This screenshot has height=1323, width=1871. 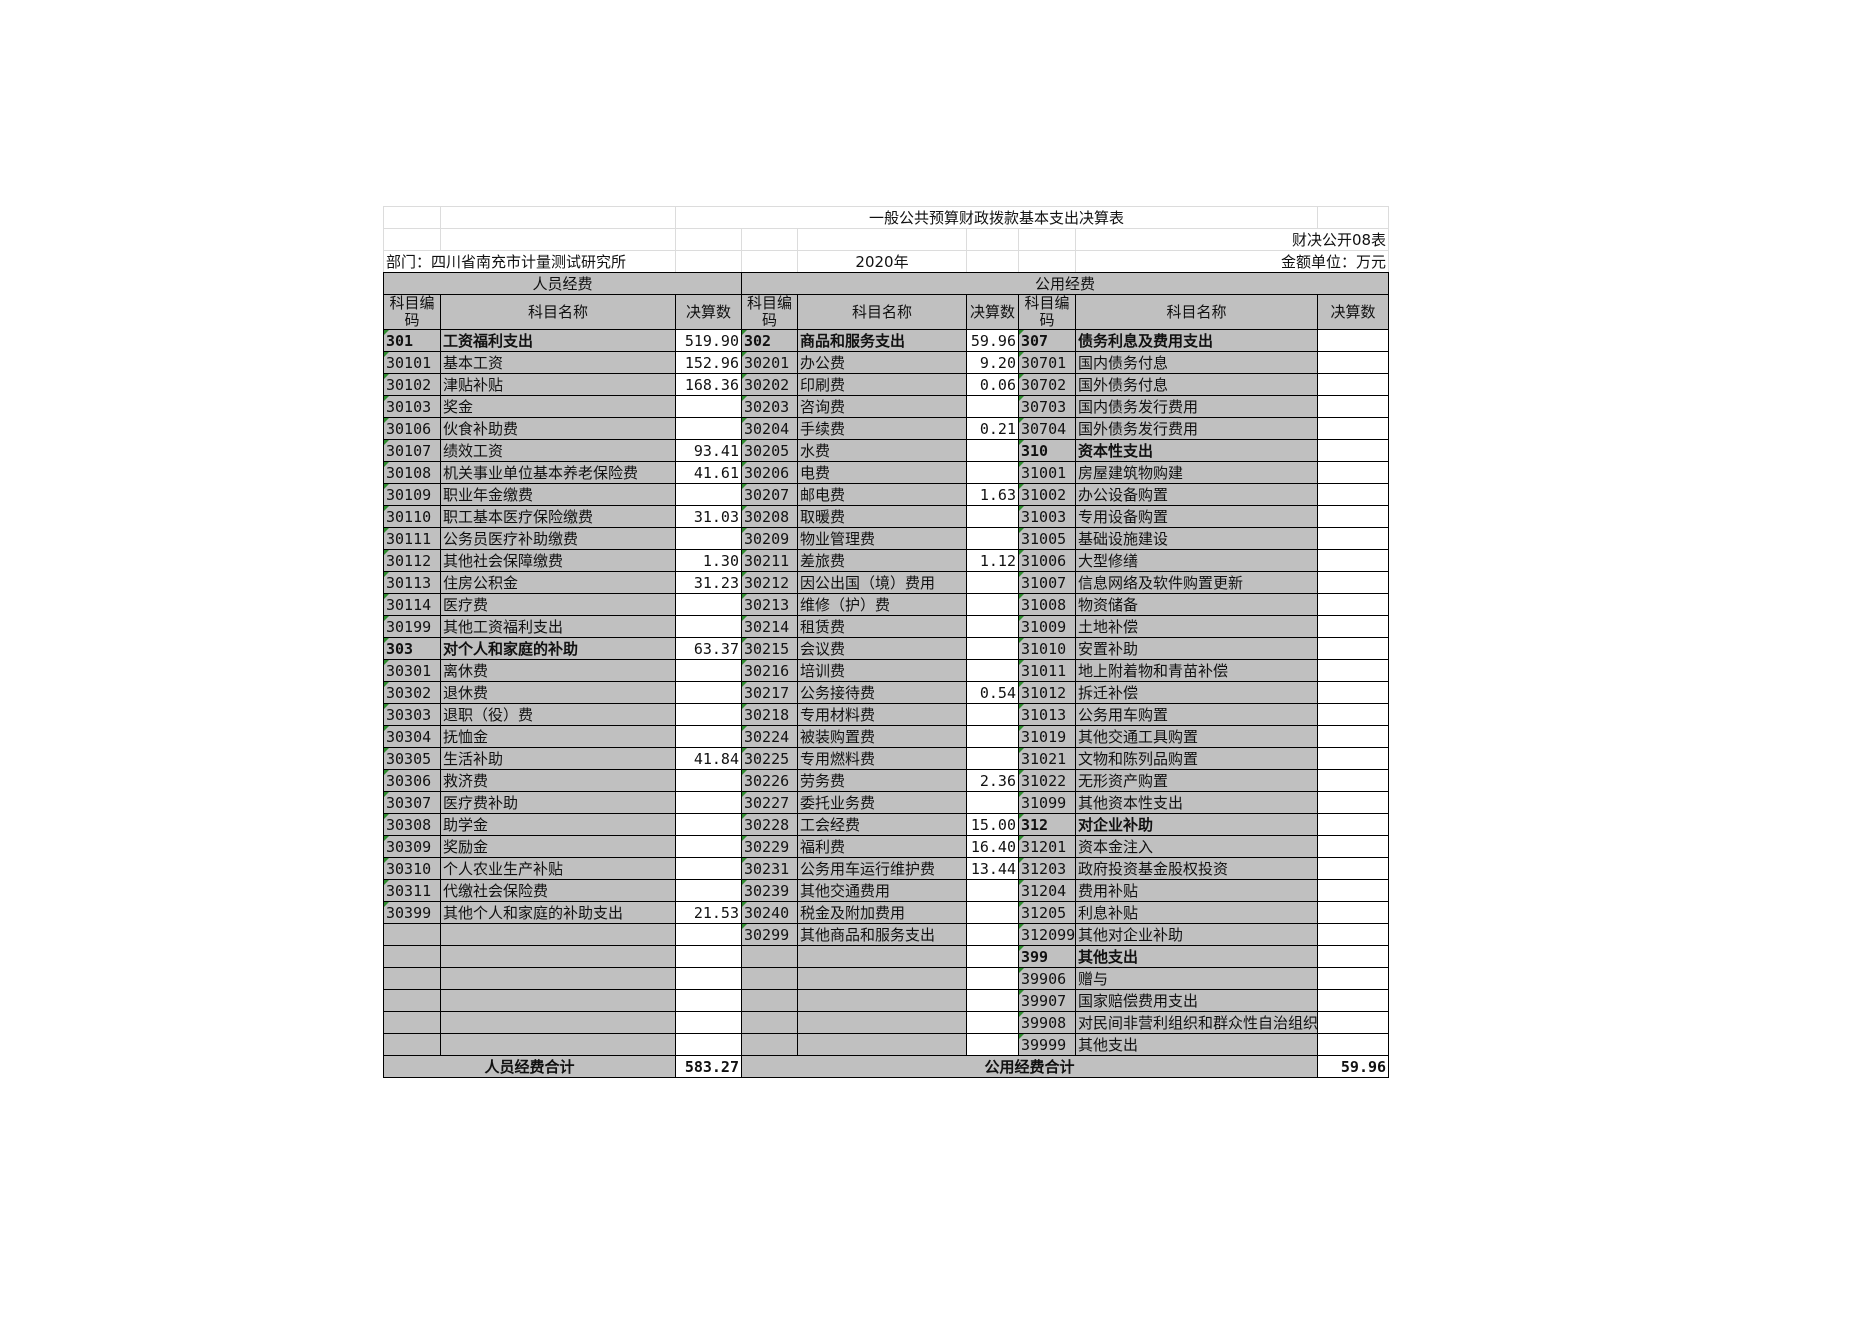 I want to click on subject-name-cell: 手续费, so click(x=882, y=428).